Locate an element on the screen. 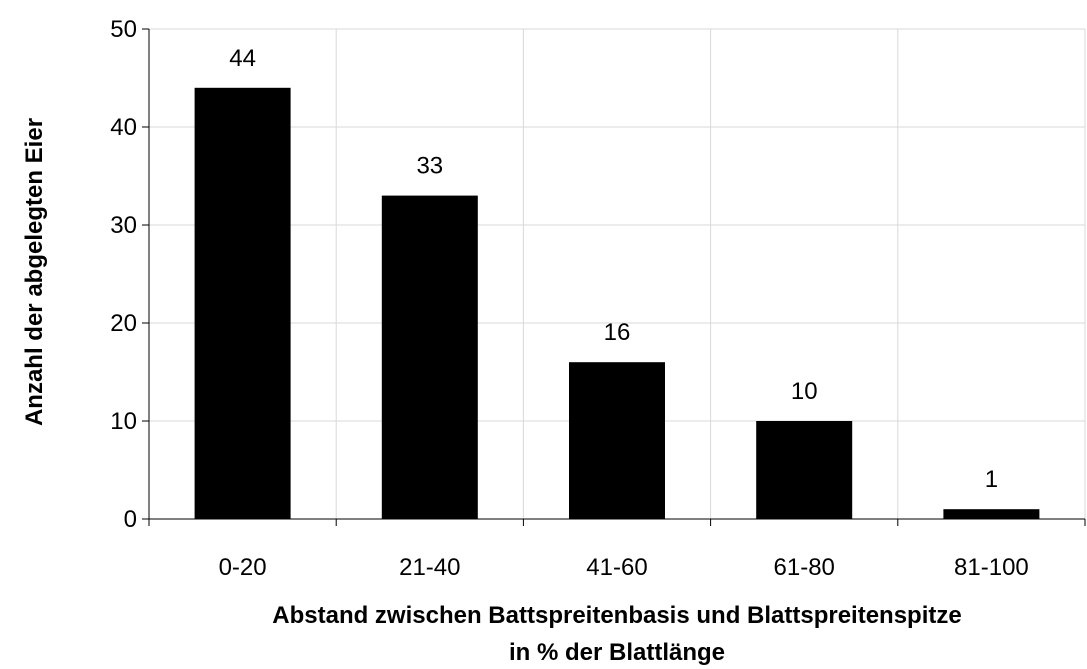 Image resolution: width=1087 pixels, height=669 pixels. y-tick-label-20: 20 is located at coordinates (123, 323).